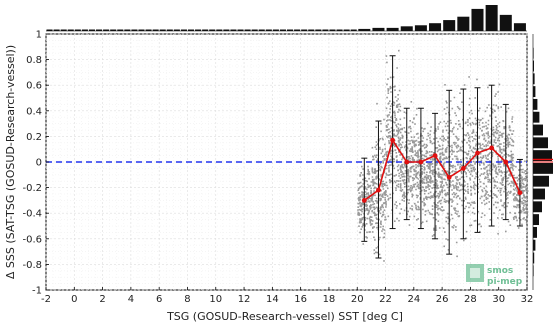 The width and height of the screenshot is (557, 327). What do you see at coordinates (357, 299) in the screenshot?
I see `x-tick-label: 20` at bounding box center [357, 299].